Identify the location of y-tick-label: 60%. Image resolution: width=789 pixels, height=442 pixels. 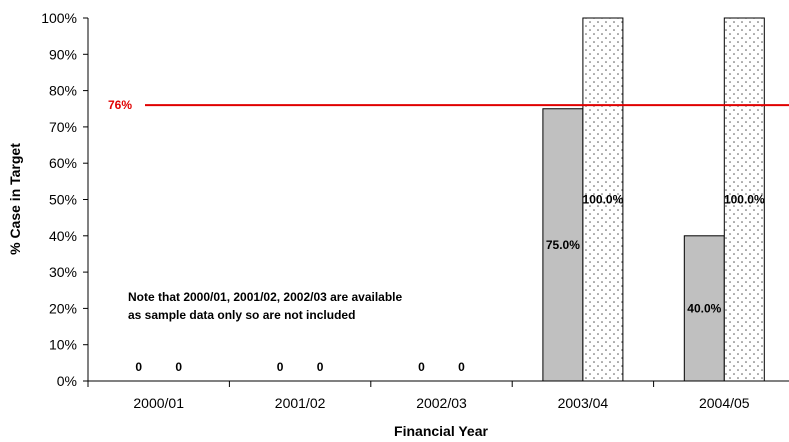
(63, 163).